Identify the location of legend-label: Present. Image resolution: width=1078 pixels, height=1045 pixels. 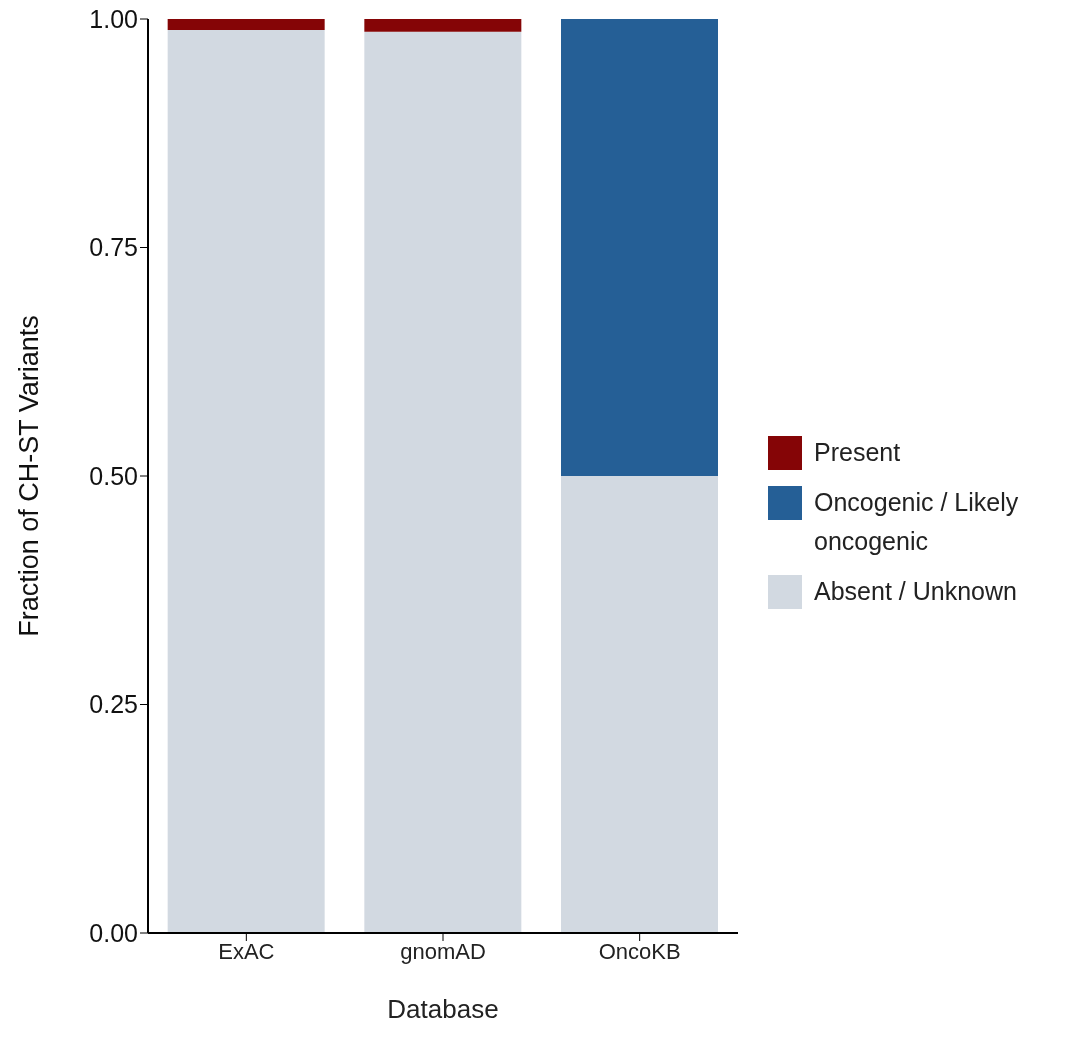
(858, 452).